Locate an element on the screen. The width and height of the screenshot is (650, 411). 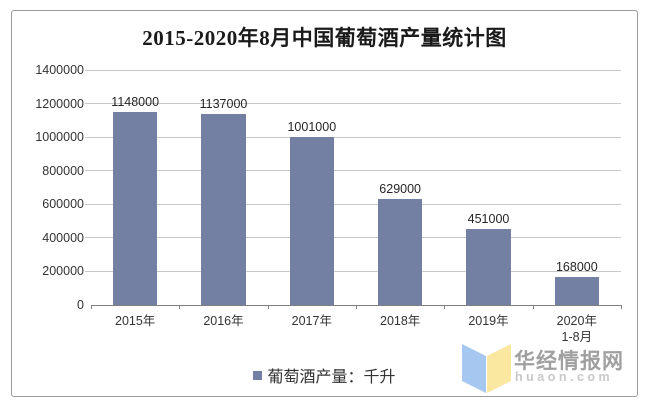
watermark: 华经情报网 huaon.com is located at coordinates (547, 368).